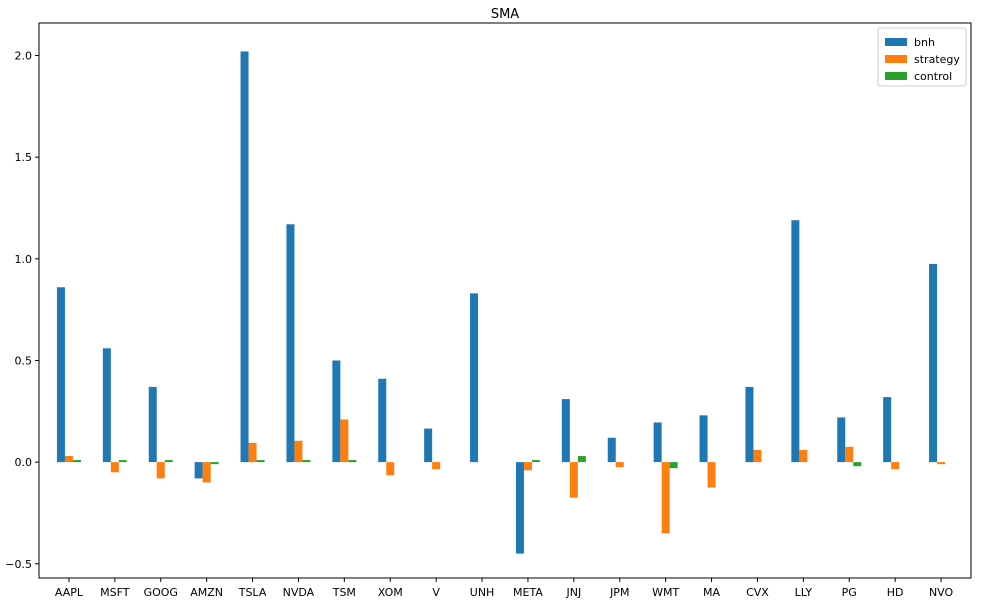 This screenshot has width=985, height=606. What do you see at coordinates (198, 470) in the screenshot?
I see `bar-bnh-AMZN` at bounding box center [198, 470].